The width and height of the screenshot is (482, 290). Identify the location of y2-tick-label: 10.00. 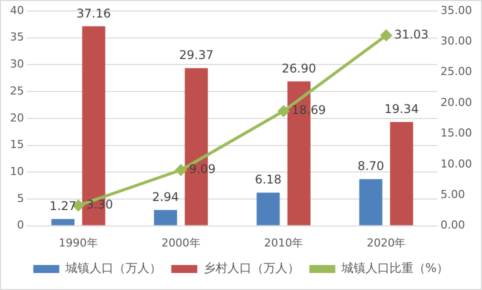
(456, 163).